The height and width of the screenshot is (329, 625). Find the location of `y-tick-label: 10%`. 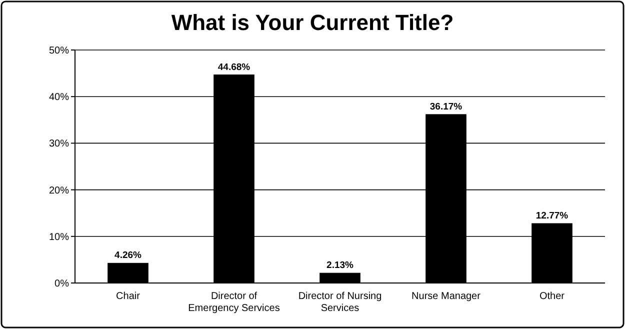

y-tick-label: 10% is located at coordinates (59, 237).